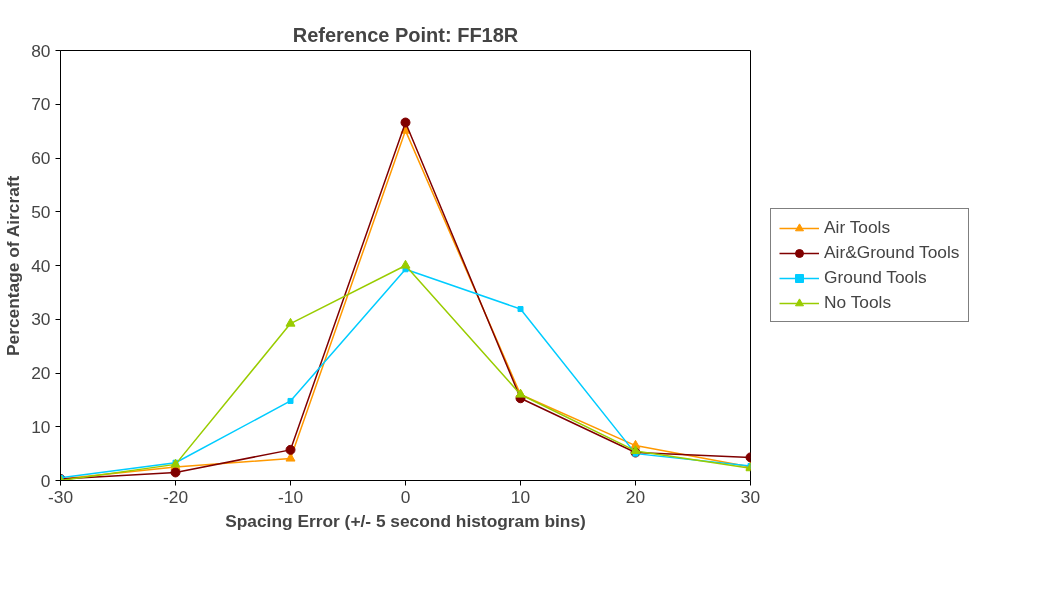  Describe the element at coordinates (41, 373) in the screenshot. I see `y-tick-label: 20` at that location.